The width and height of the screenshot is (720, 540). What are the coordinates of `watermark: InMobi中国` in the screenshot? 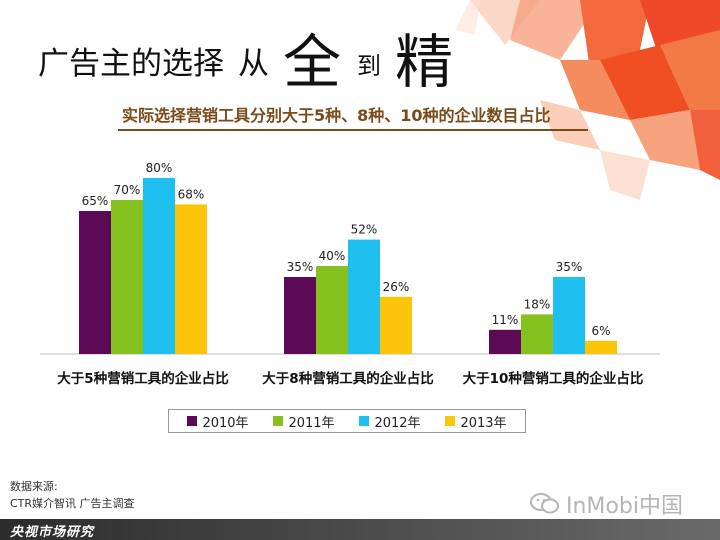 It's located at (606, 504).